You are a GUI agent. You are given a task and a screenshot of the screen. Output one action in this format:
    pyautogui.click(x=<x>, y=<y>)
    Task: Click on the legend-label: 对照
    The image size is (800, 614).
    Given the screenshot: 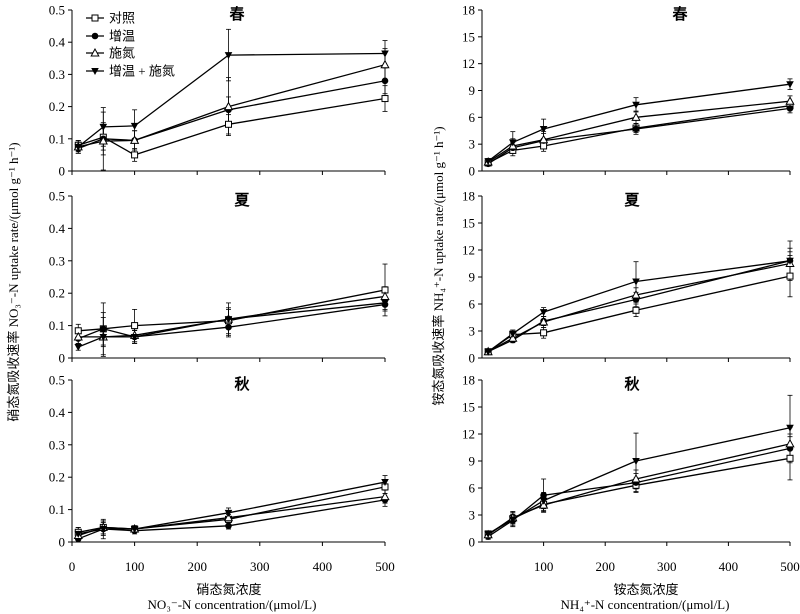 What is the action you would take?
    pyautogui.click(x=122, y=18)
    